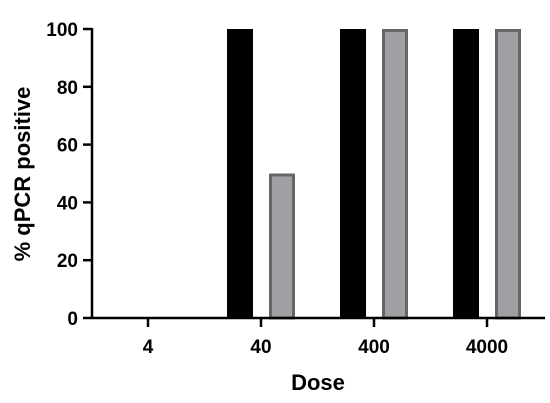 The image size is (550, 403). I want to click on x-axis-title: Dose, so click(318, 382).